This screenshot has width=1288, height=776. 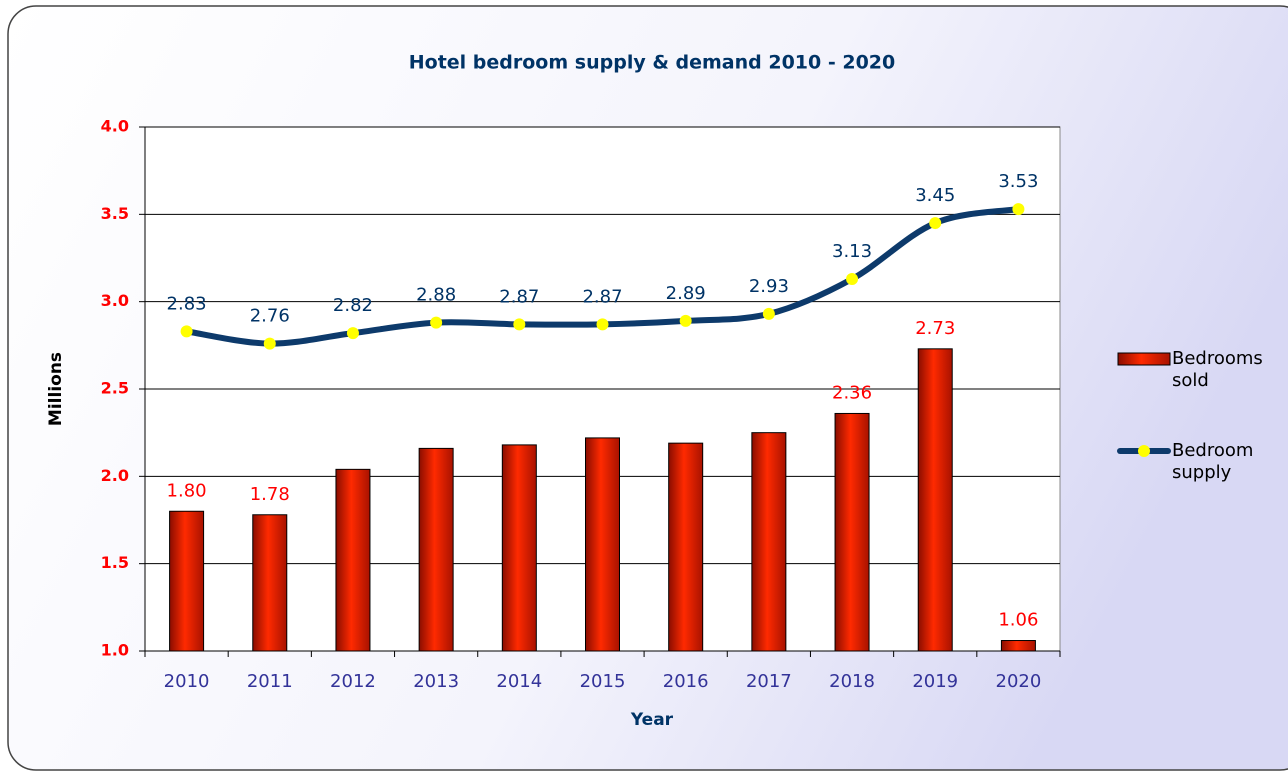 I want to click on data-label: 3.53, so click(x=1018, y=181).